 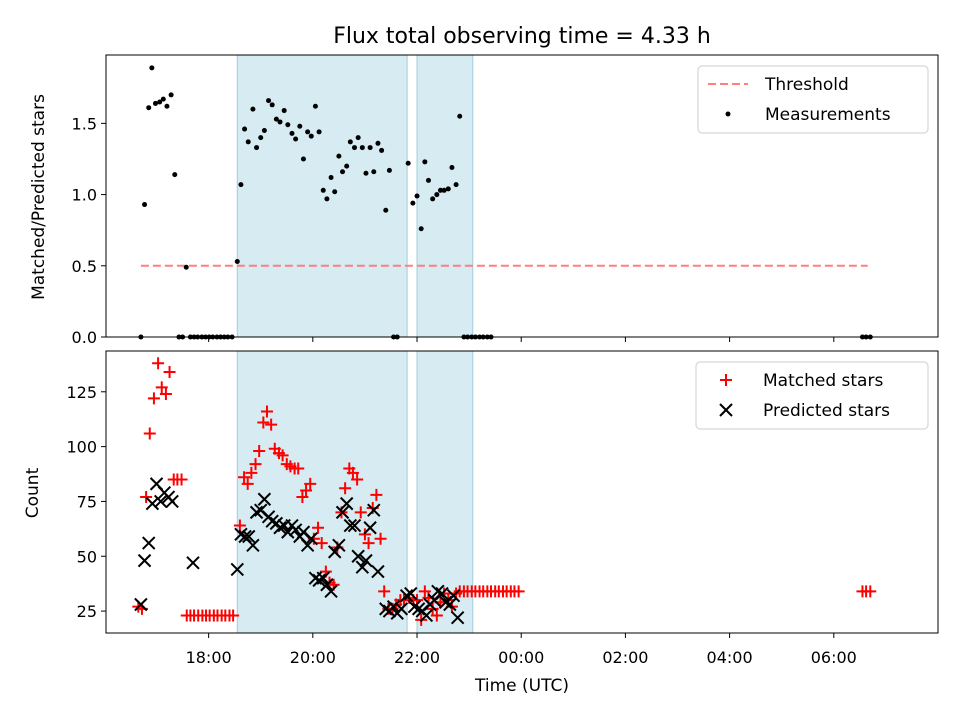 I want to click on x-tick-label: 00:00, so click(x=521, y=657).